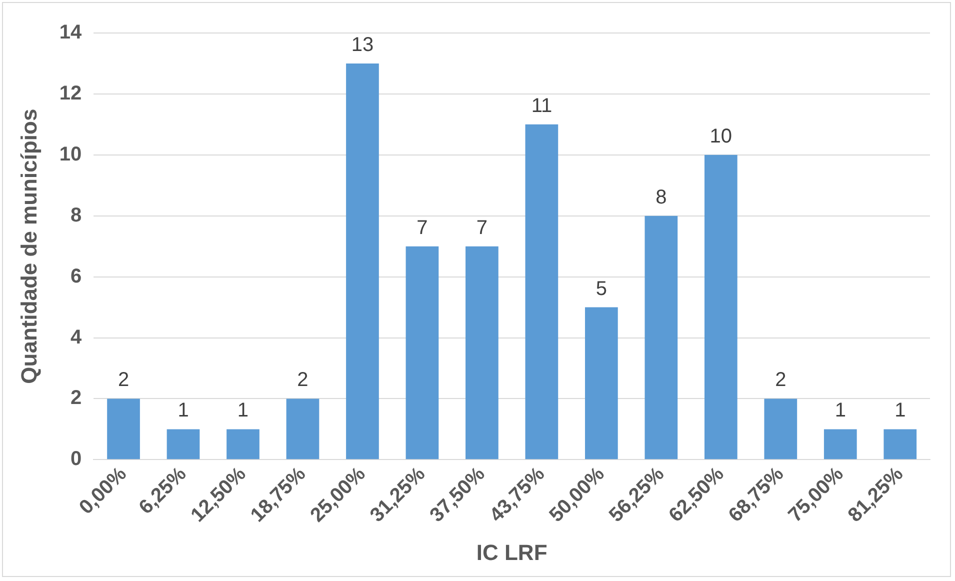  I want to click on data-label: 10, so click(721, 136).